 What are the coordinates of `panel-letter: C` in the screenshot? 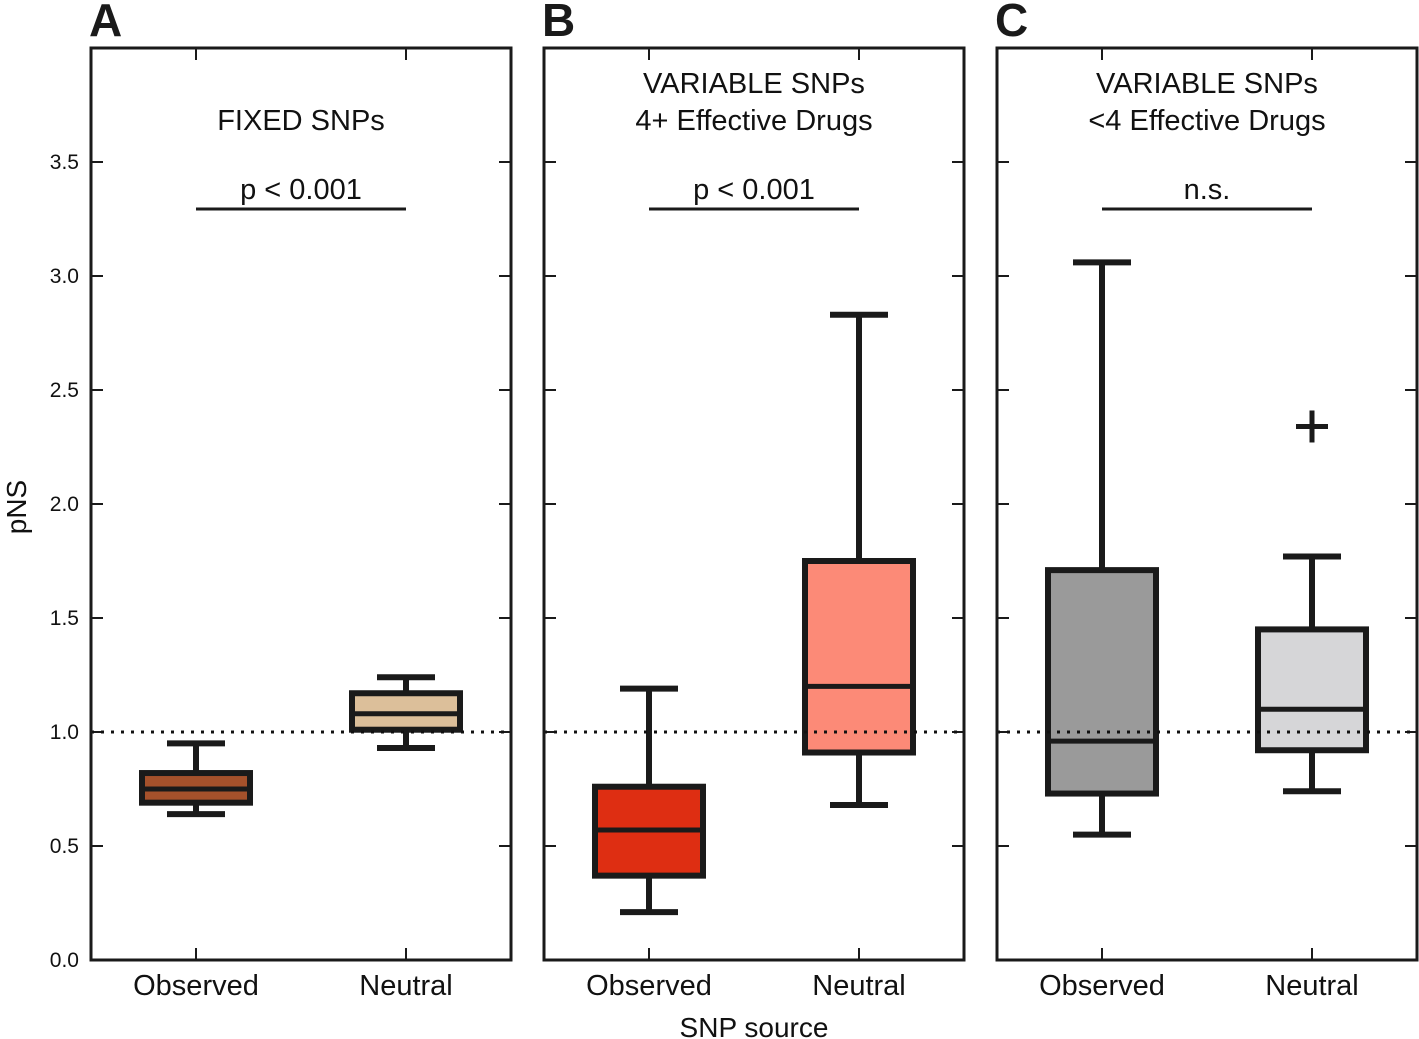 It's located at (1011, 23).